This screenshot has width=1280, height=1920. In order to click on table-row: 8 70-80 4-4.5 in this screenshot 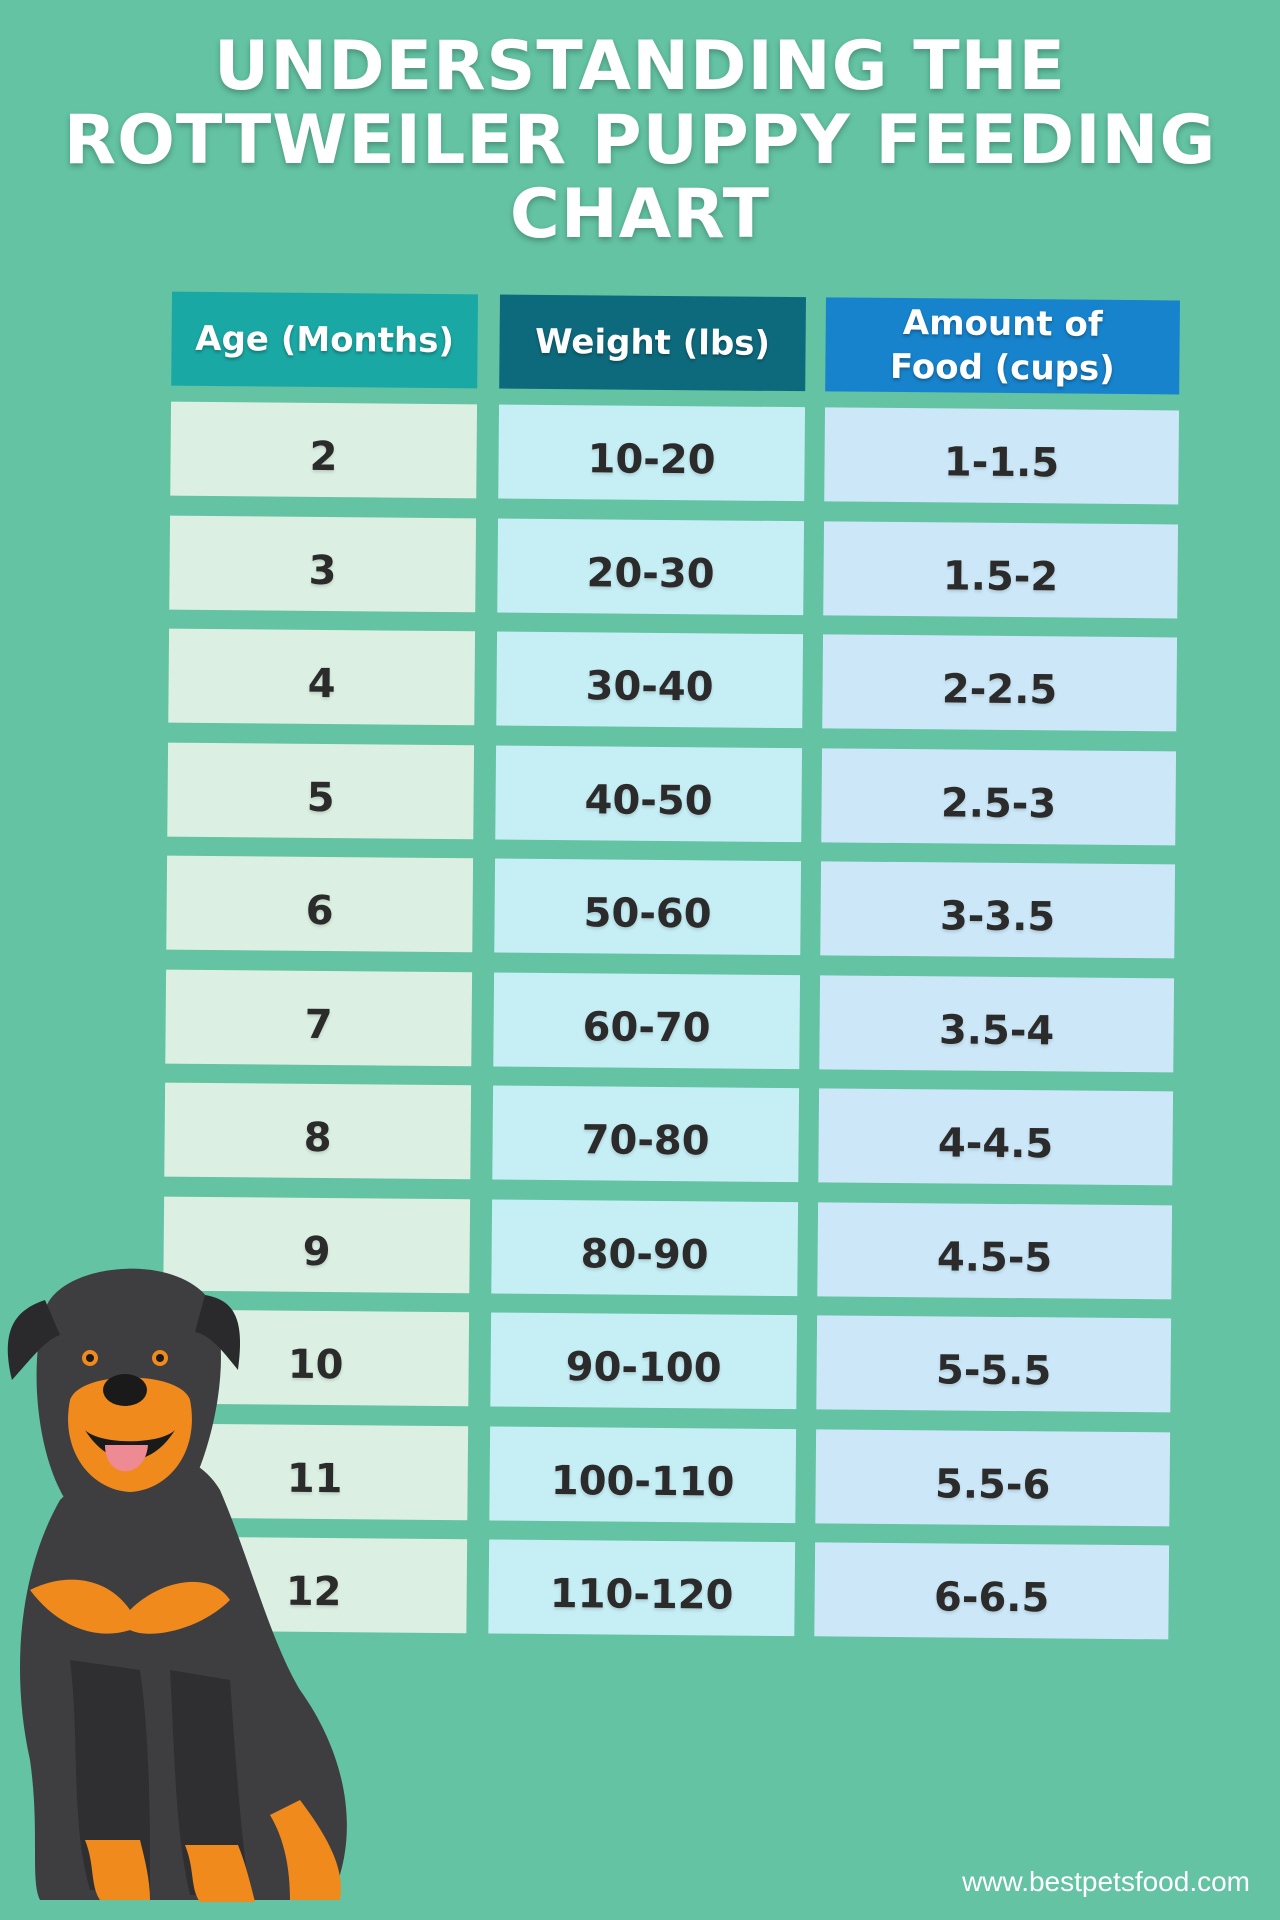, I will do `click(663, 1134)`.